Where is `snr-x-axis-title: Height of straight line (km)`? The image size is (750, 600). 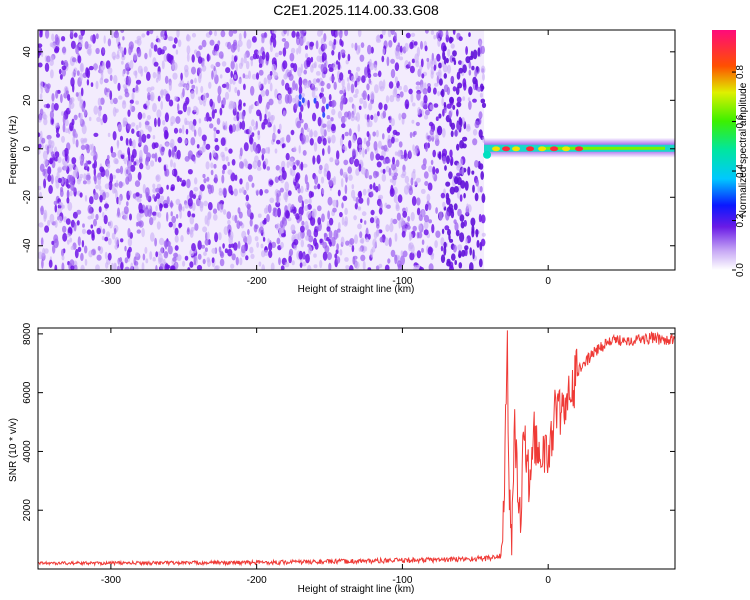
snr-x-axis-title: Height of straight line (km) is located at coordinates (356, 589).